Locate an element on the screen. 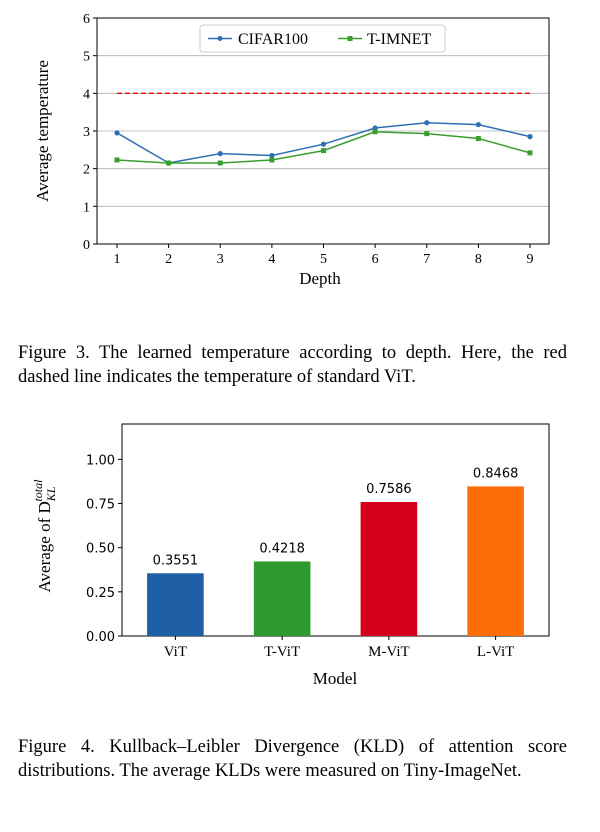  series-line-t-imnet is located at coordinates (323, 147).